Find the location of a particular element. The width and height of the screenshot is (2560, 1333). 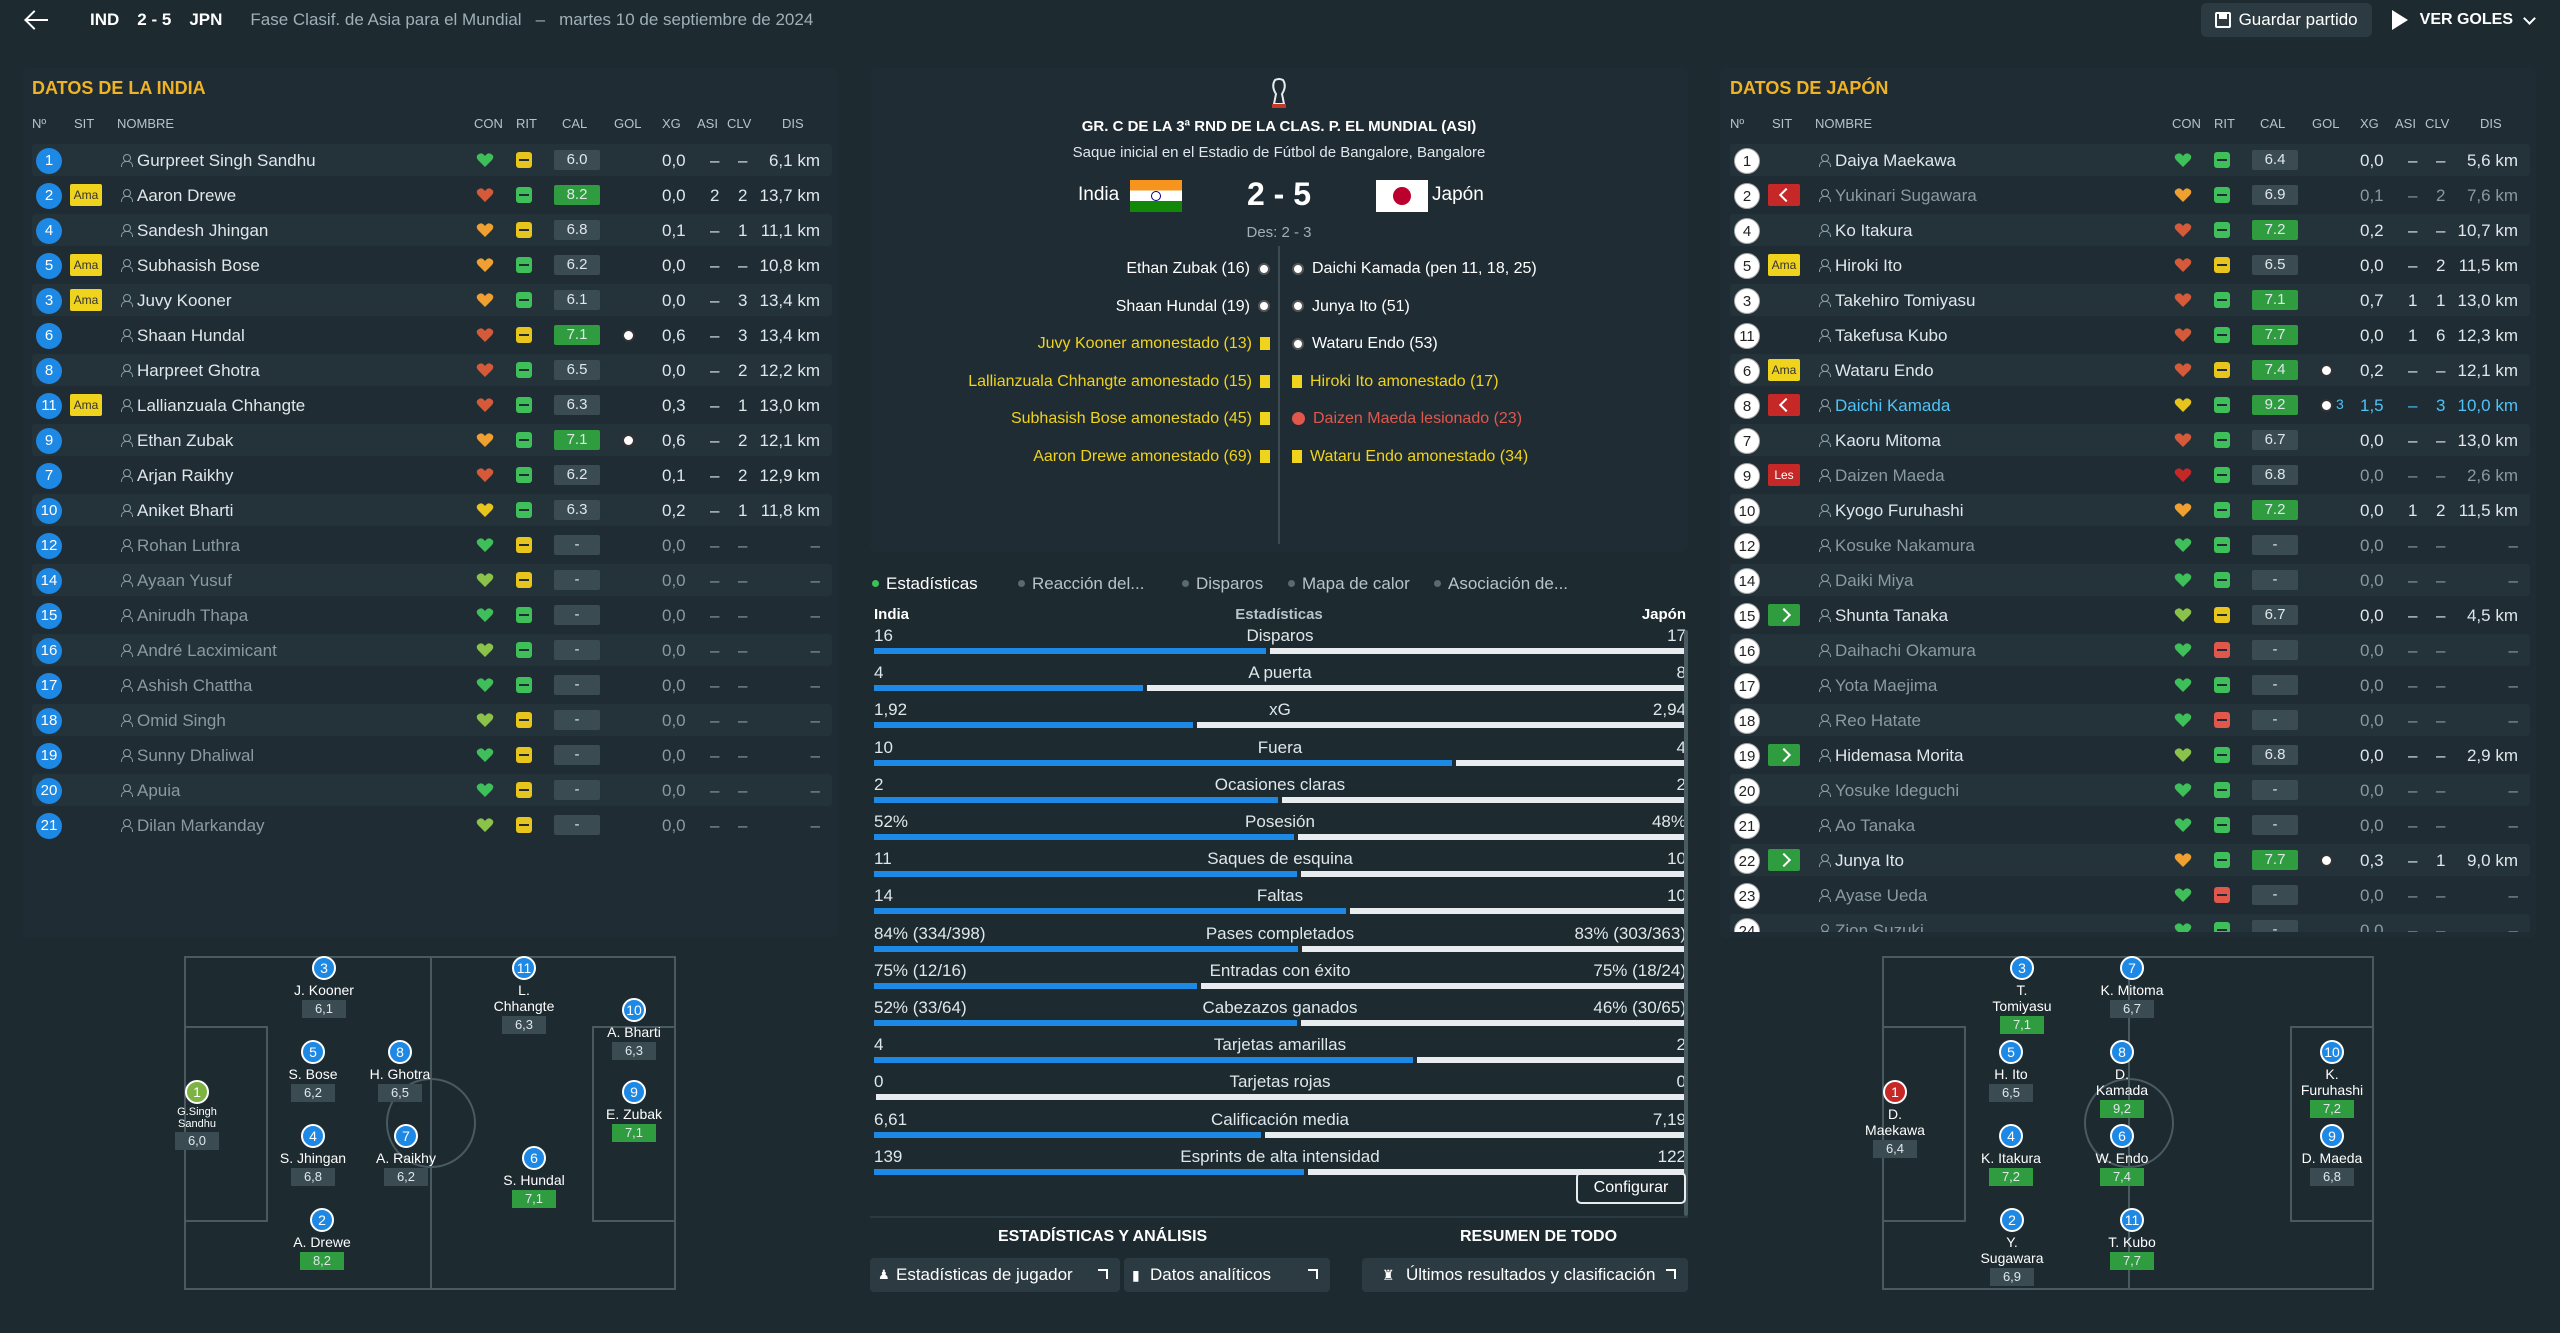

japan-player-row: 16 Daihachi Okamura -0,0– – – is located at coordinates (2130, 650).